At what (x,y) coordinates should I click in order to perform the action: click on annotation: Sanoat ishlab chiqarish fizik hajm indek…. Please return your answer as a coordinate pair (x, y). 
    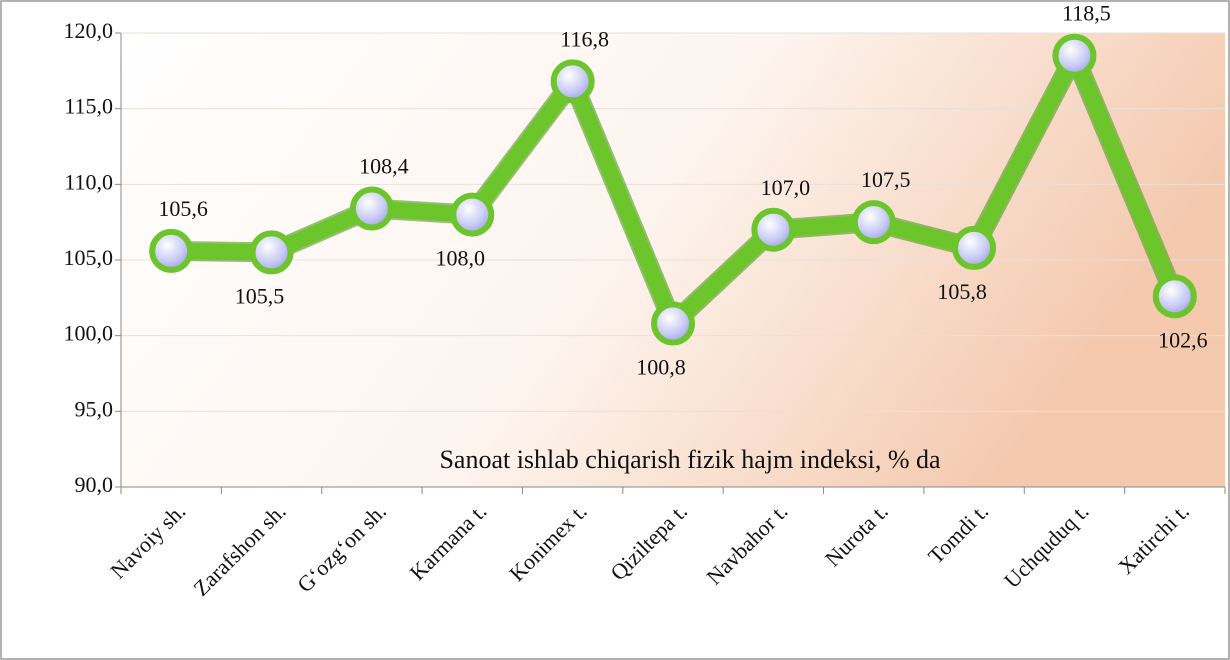
    Looking at the image, I should click on (690, 459).